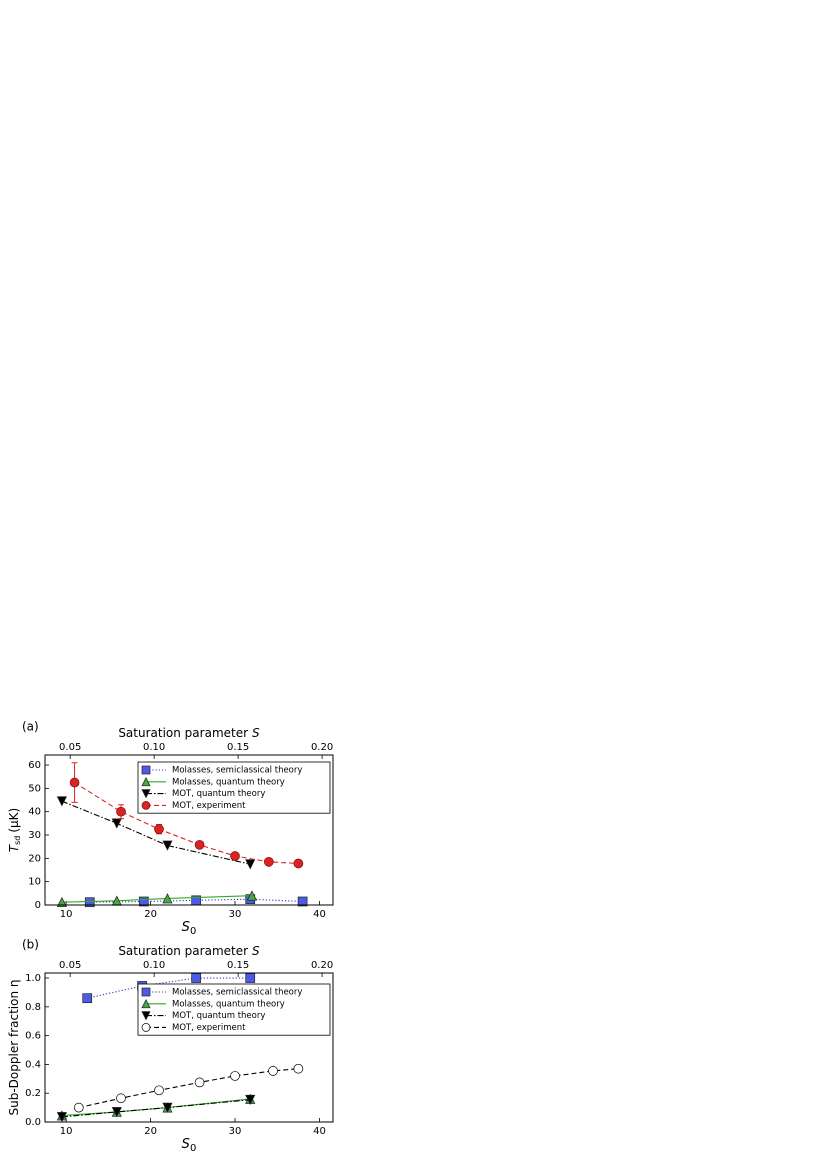  Describe the element at coordinates (238, 965) in the screenshot. I see `x2-tick-label: 0.15` at that location.